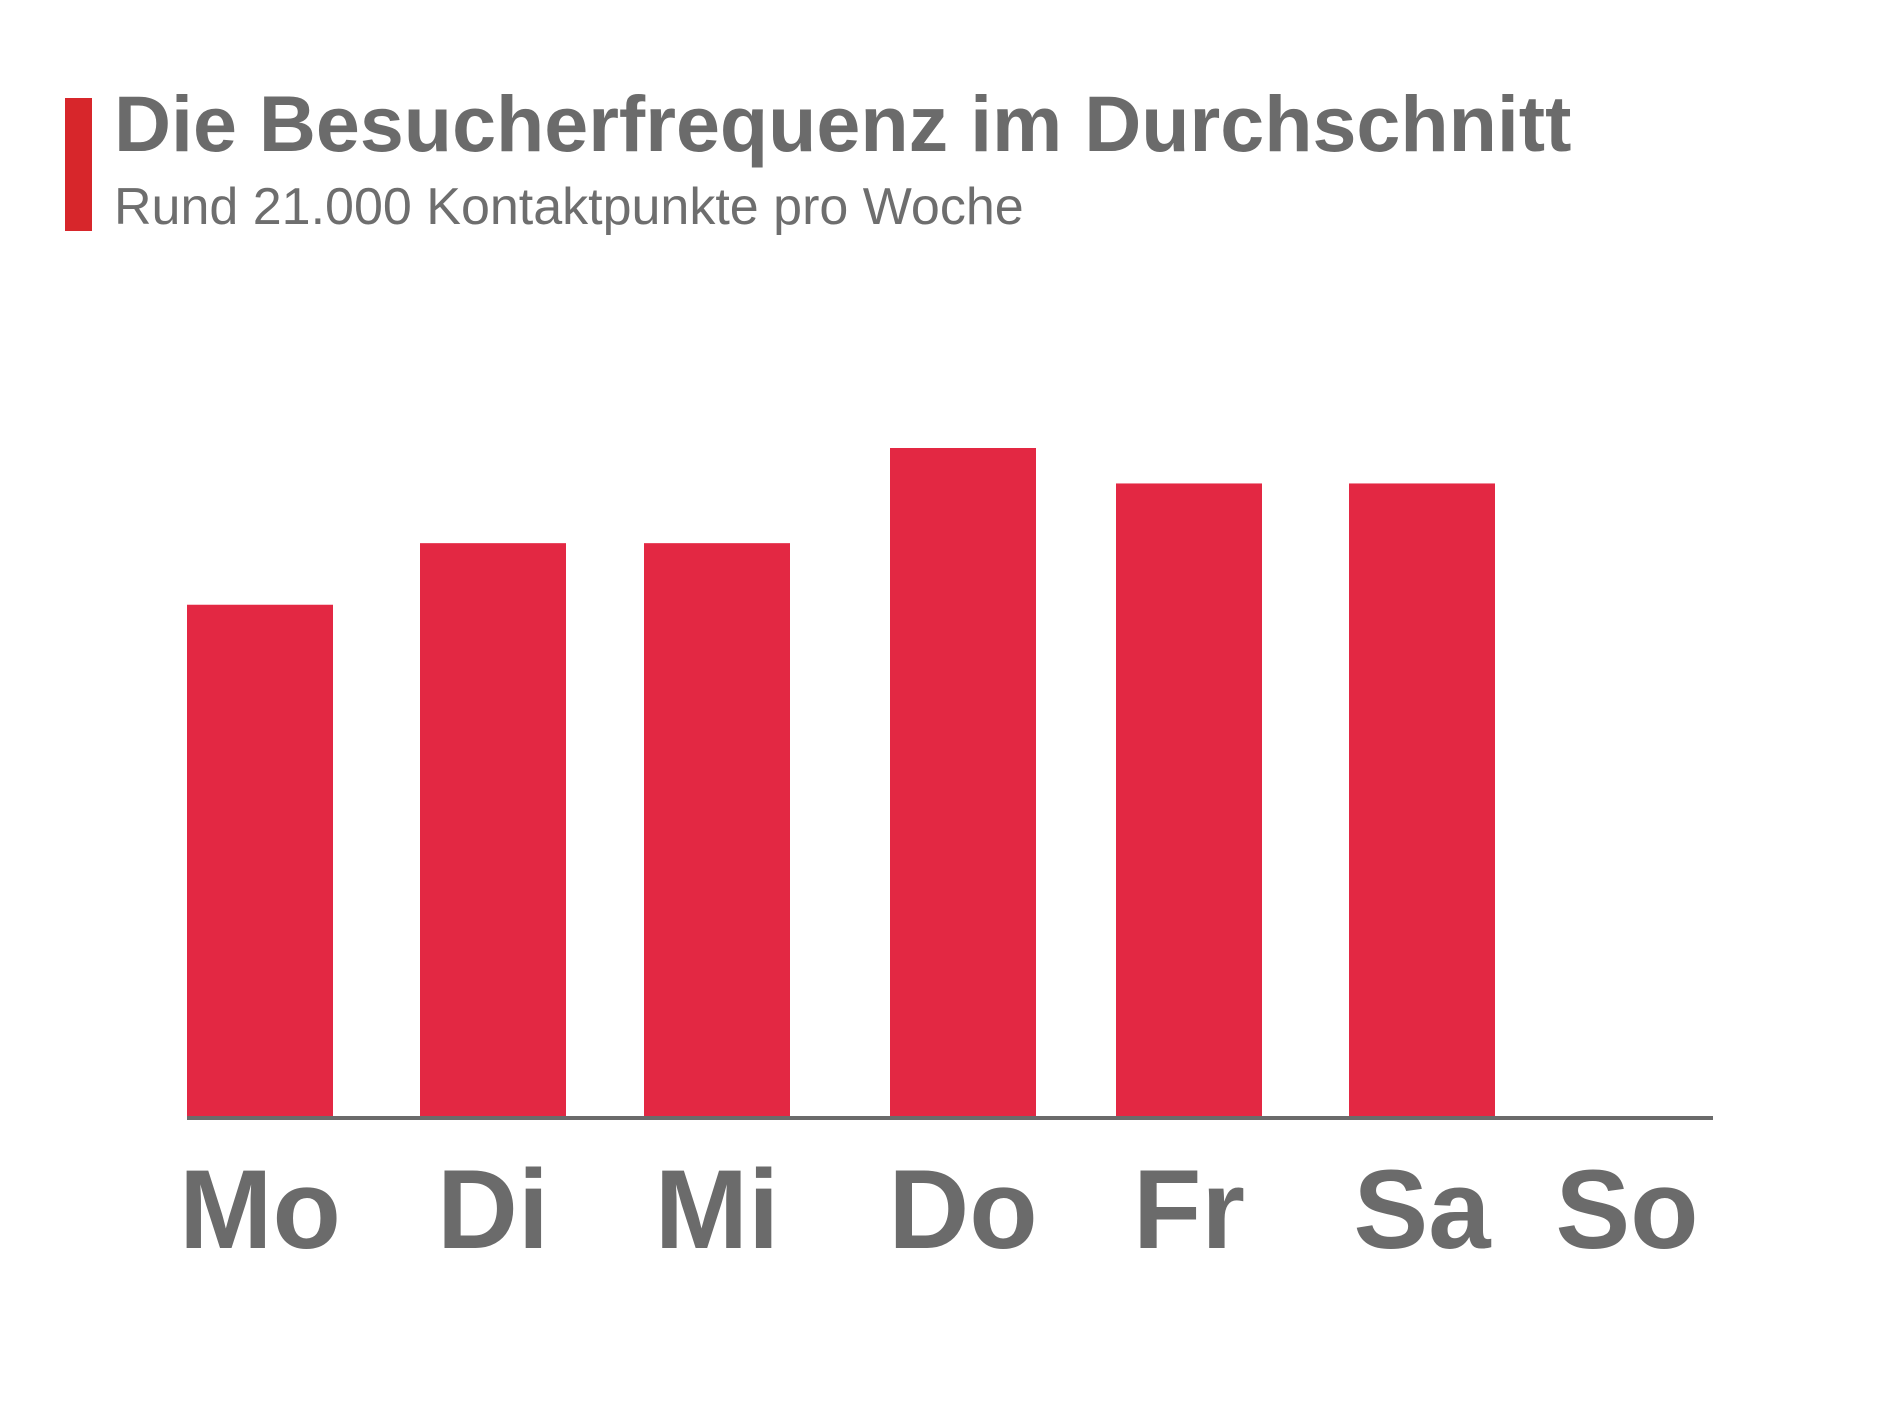 This screenshot has width=1890, height=1417. Describe the element at coordinates (717, 829) in the screenshot. I see `bar-mi` at that location.